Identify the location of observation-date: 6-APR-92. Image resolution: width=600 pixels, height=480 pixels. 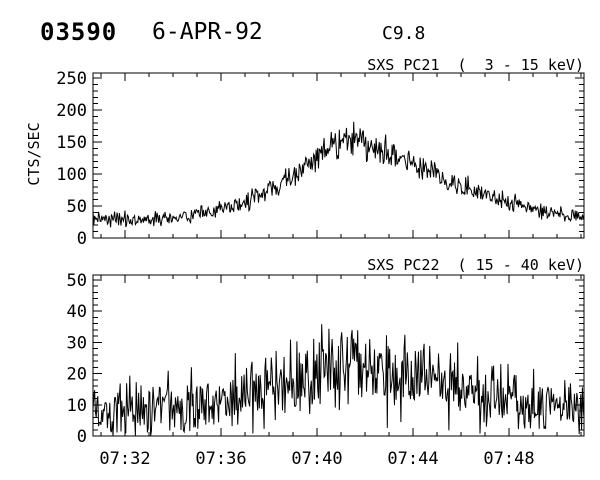
(207, 32).